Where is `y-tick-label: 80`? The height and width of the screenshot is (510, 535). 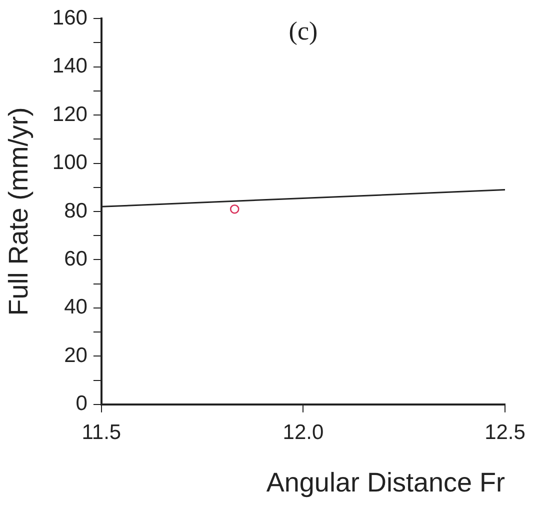
y-tick-label: 80 is located at coordinates (76, 210).